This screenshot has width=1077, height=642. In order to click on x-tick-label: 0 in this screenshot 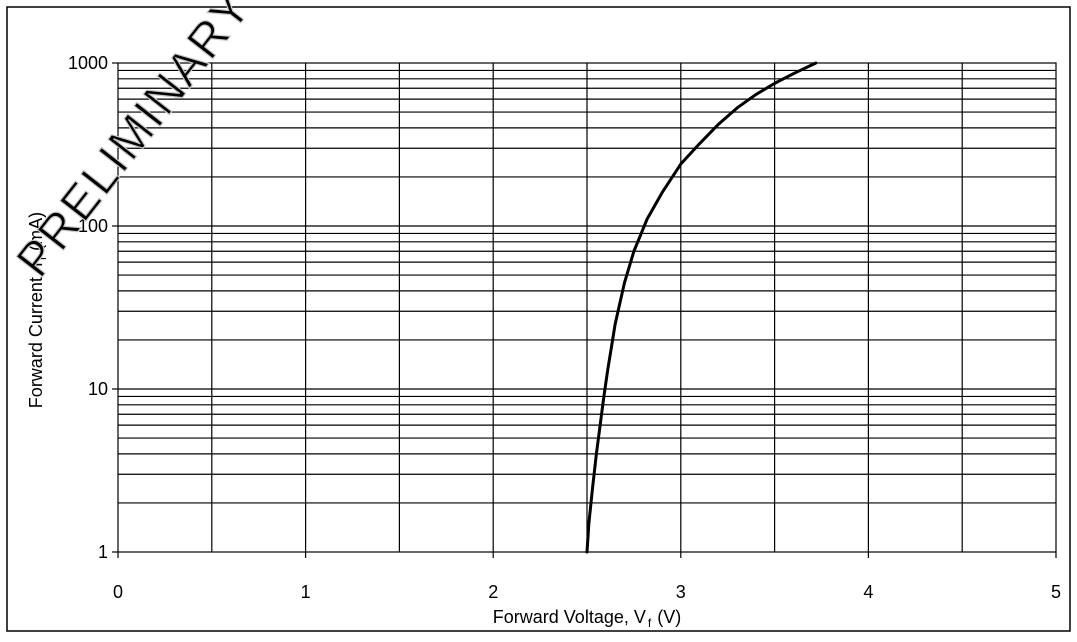, I will do `click(118, 592)`.